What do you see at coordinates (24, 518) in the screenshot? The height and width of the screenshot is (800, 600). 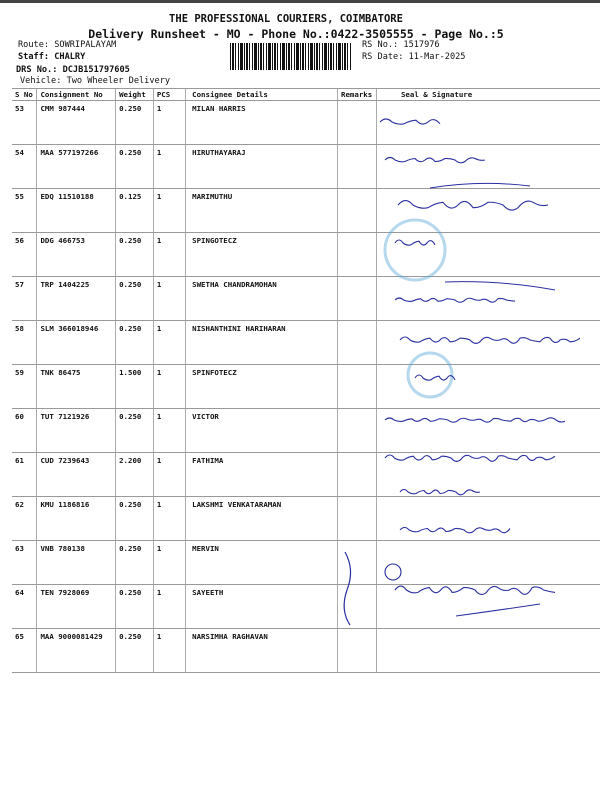 I see `cell-sno: 62` at bounding box center [24, 518].